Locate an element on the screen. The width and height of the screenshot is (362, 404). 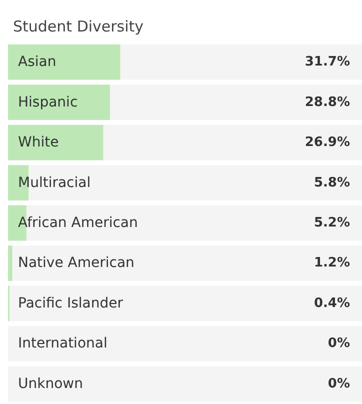
y-tick-label: Pacific Islander is located at coordinates (71, 303).